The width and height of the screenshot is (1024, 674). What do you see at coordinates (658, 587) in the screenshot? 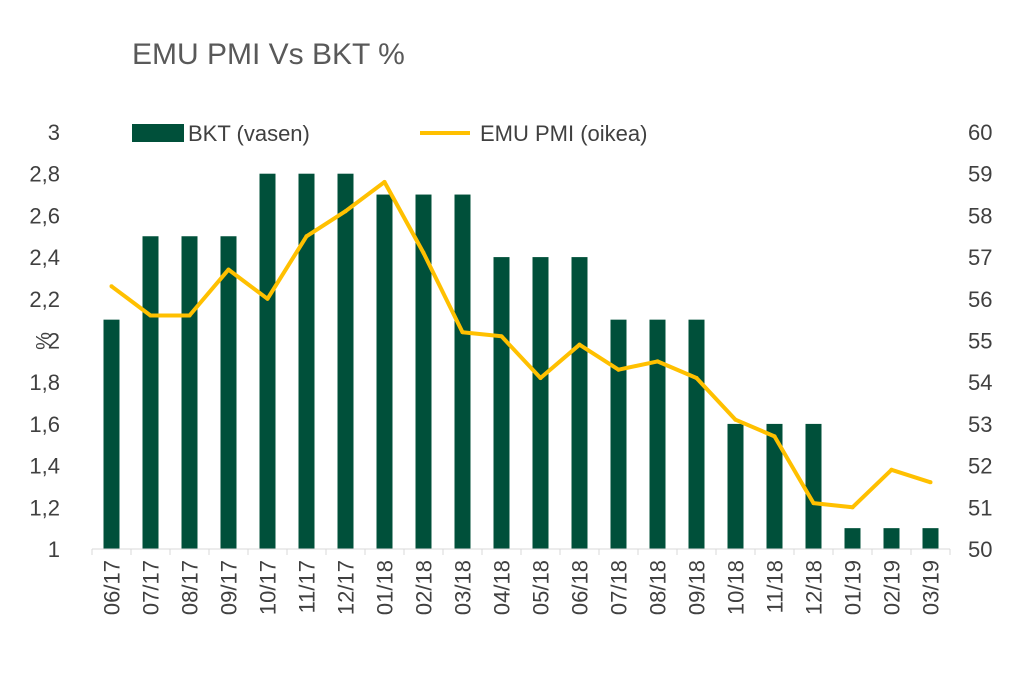
I see `x-tick-label: 08/18` at bounding box center [658, 587].